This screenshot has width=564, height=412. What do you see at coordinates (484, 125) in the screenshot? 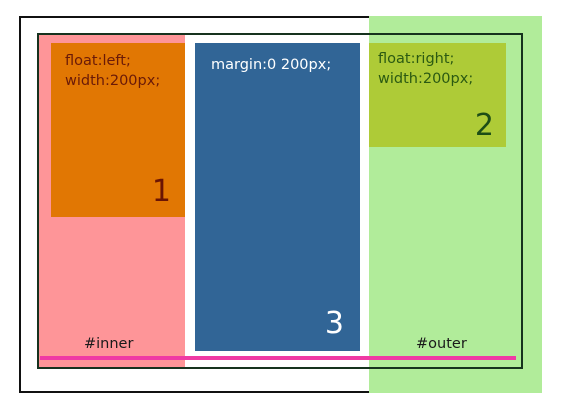
I see `float-right-number: 2` at bounding box center [484, 125].